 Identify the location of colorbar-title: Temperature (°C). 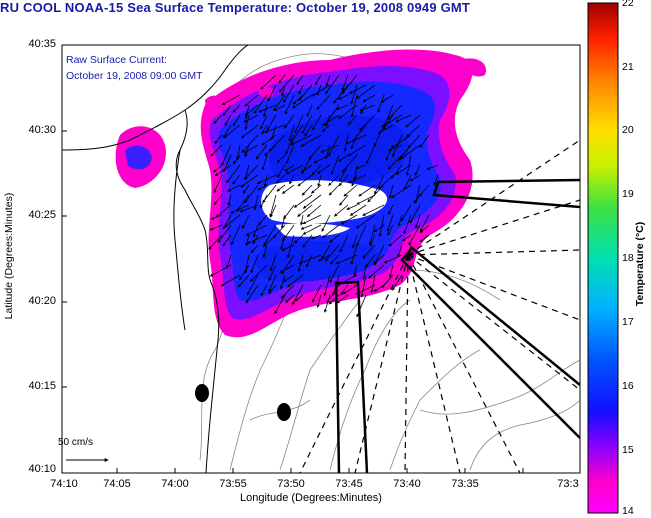
(640, 264).